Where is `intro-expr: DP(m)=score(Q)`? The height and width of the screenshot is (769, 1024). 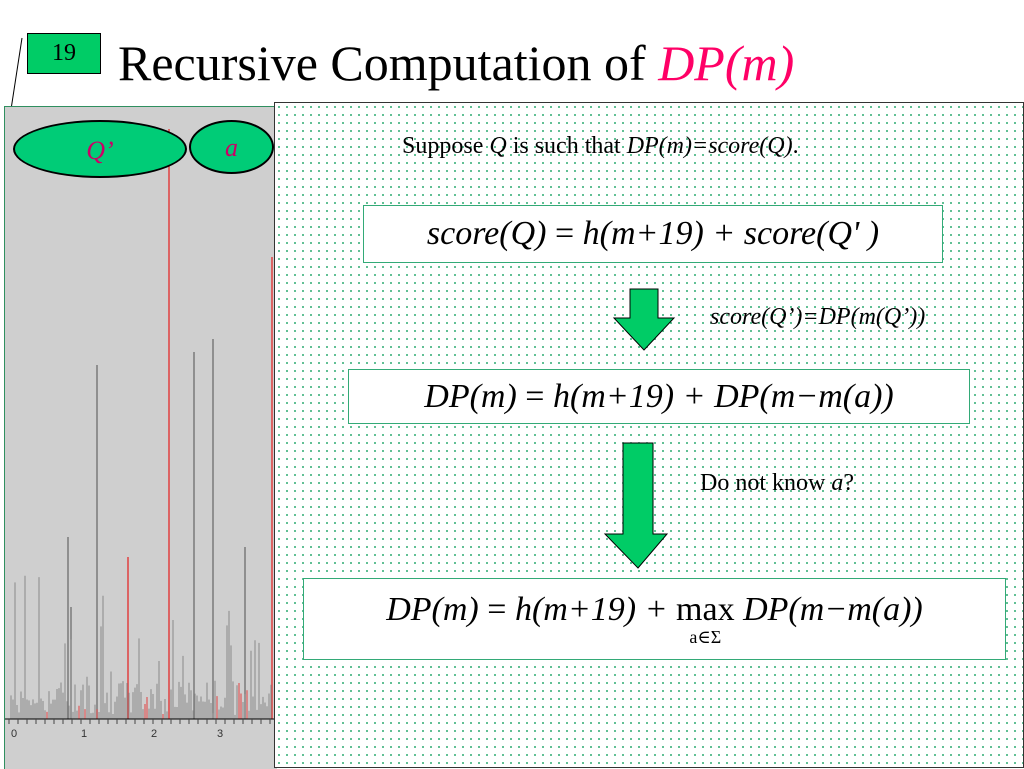
intro-expr: DP(m)=score(Q) is located at coordinates (709, 146).